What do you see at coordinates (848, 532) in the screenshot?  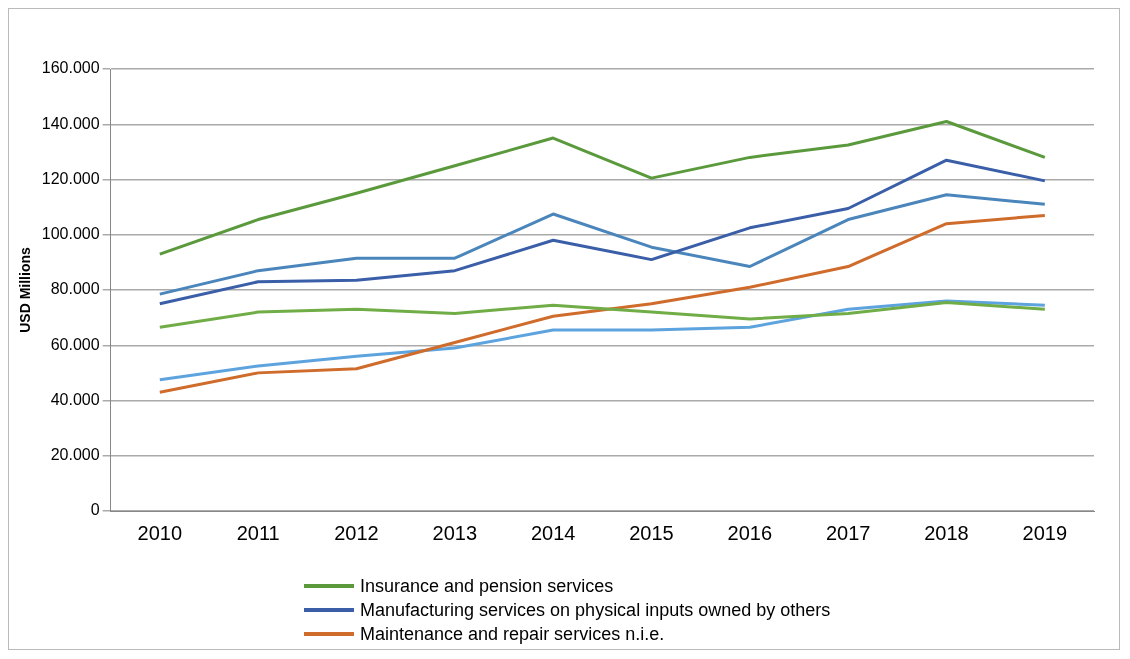 I see `x-tick-label: 2017` at bounding box center [848, 532].